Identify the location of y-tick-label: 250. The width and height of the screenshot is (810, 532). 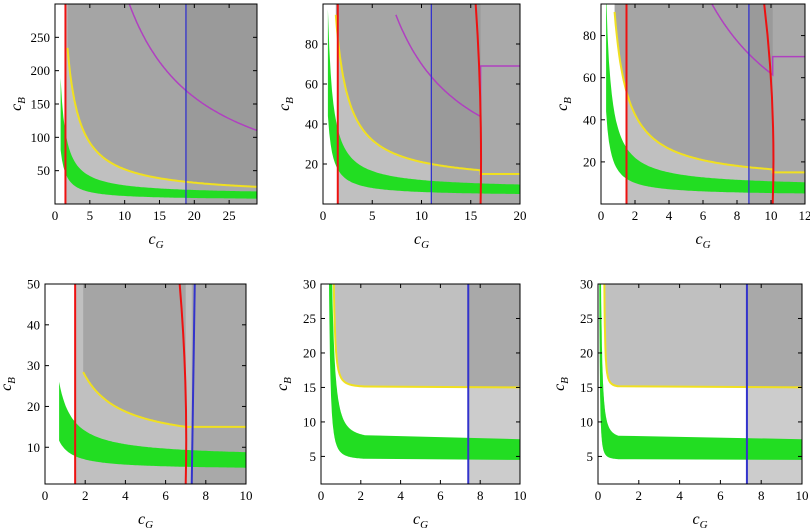
(41, 37).